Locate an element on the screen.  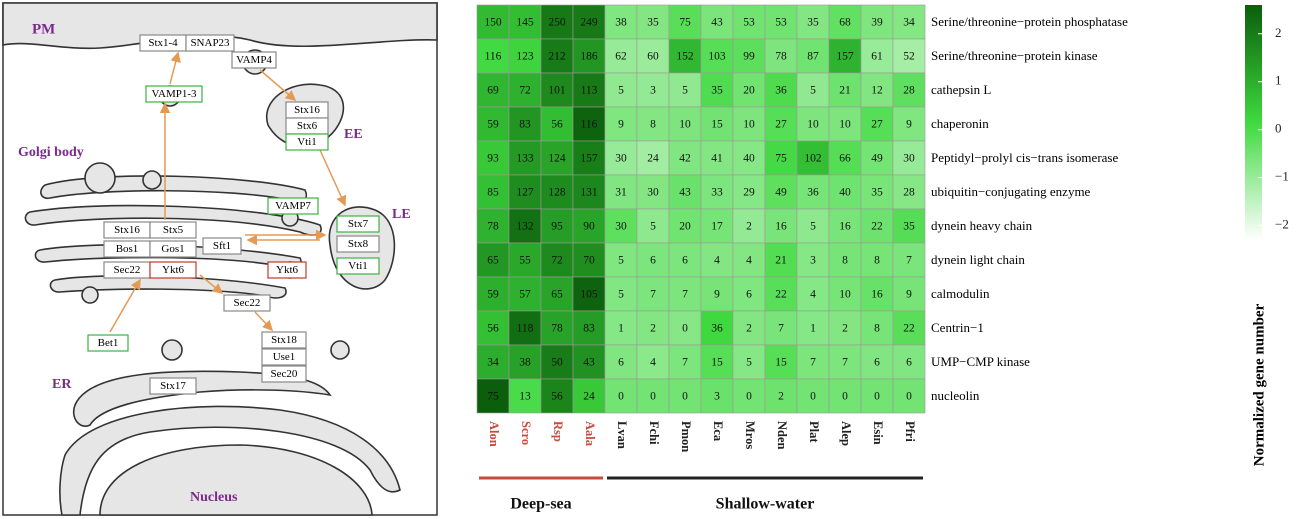
row-label: calmodulin is located at coordinates (960, 293).